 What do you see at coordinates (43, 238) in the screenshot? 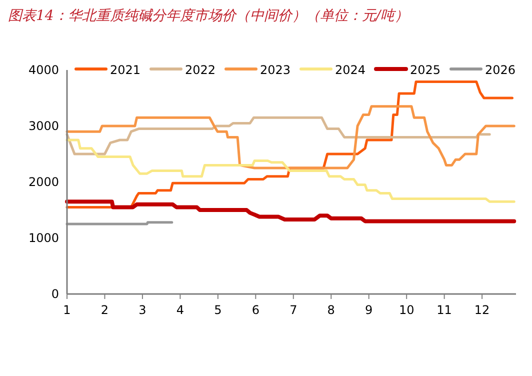
I see `y-tick-label: 1000` at bounding box center [43, 238].